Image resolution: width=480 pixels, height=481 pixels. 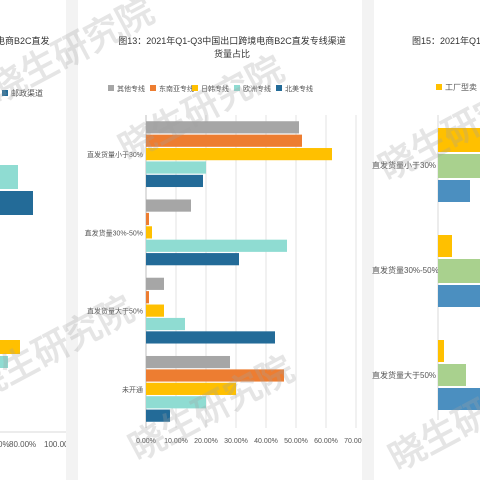 What do you see at coordinates (404, 375) in the screenshot?
I see `right-y-category: 直发货量大于50%` at bounding box center [404, 375].